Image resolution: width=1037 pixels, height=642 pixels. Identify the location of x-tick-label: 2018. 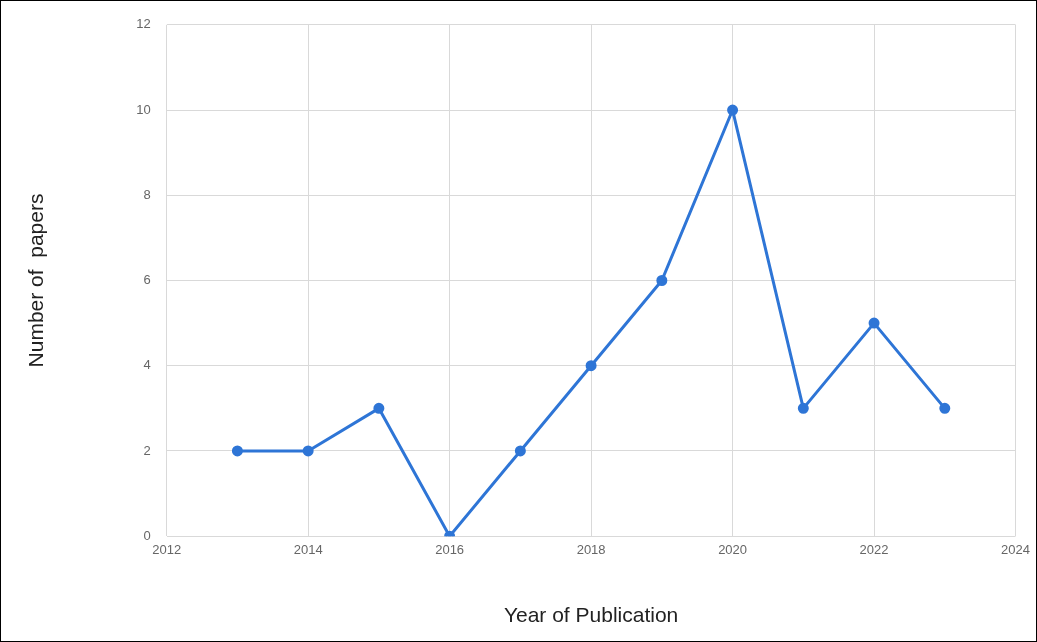
(591, 549).